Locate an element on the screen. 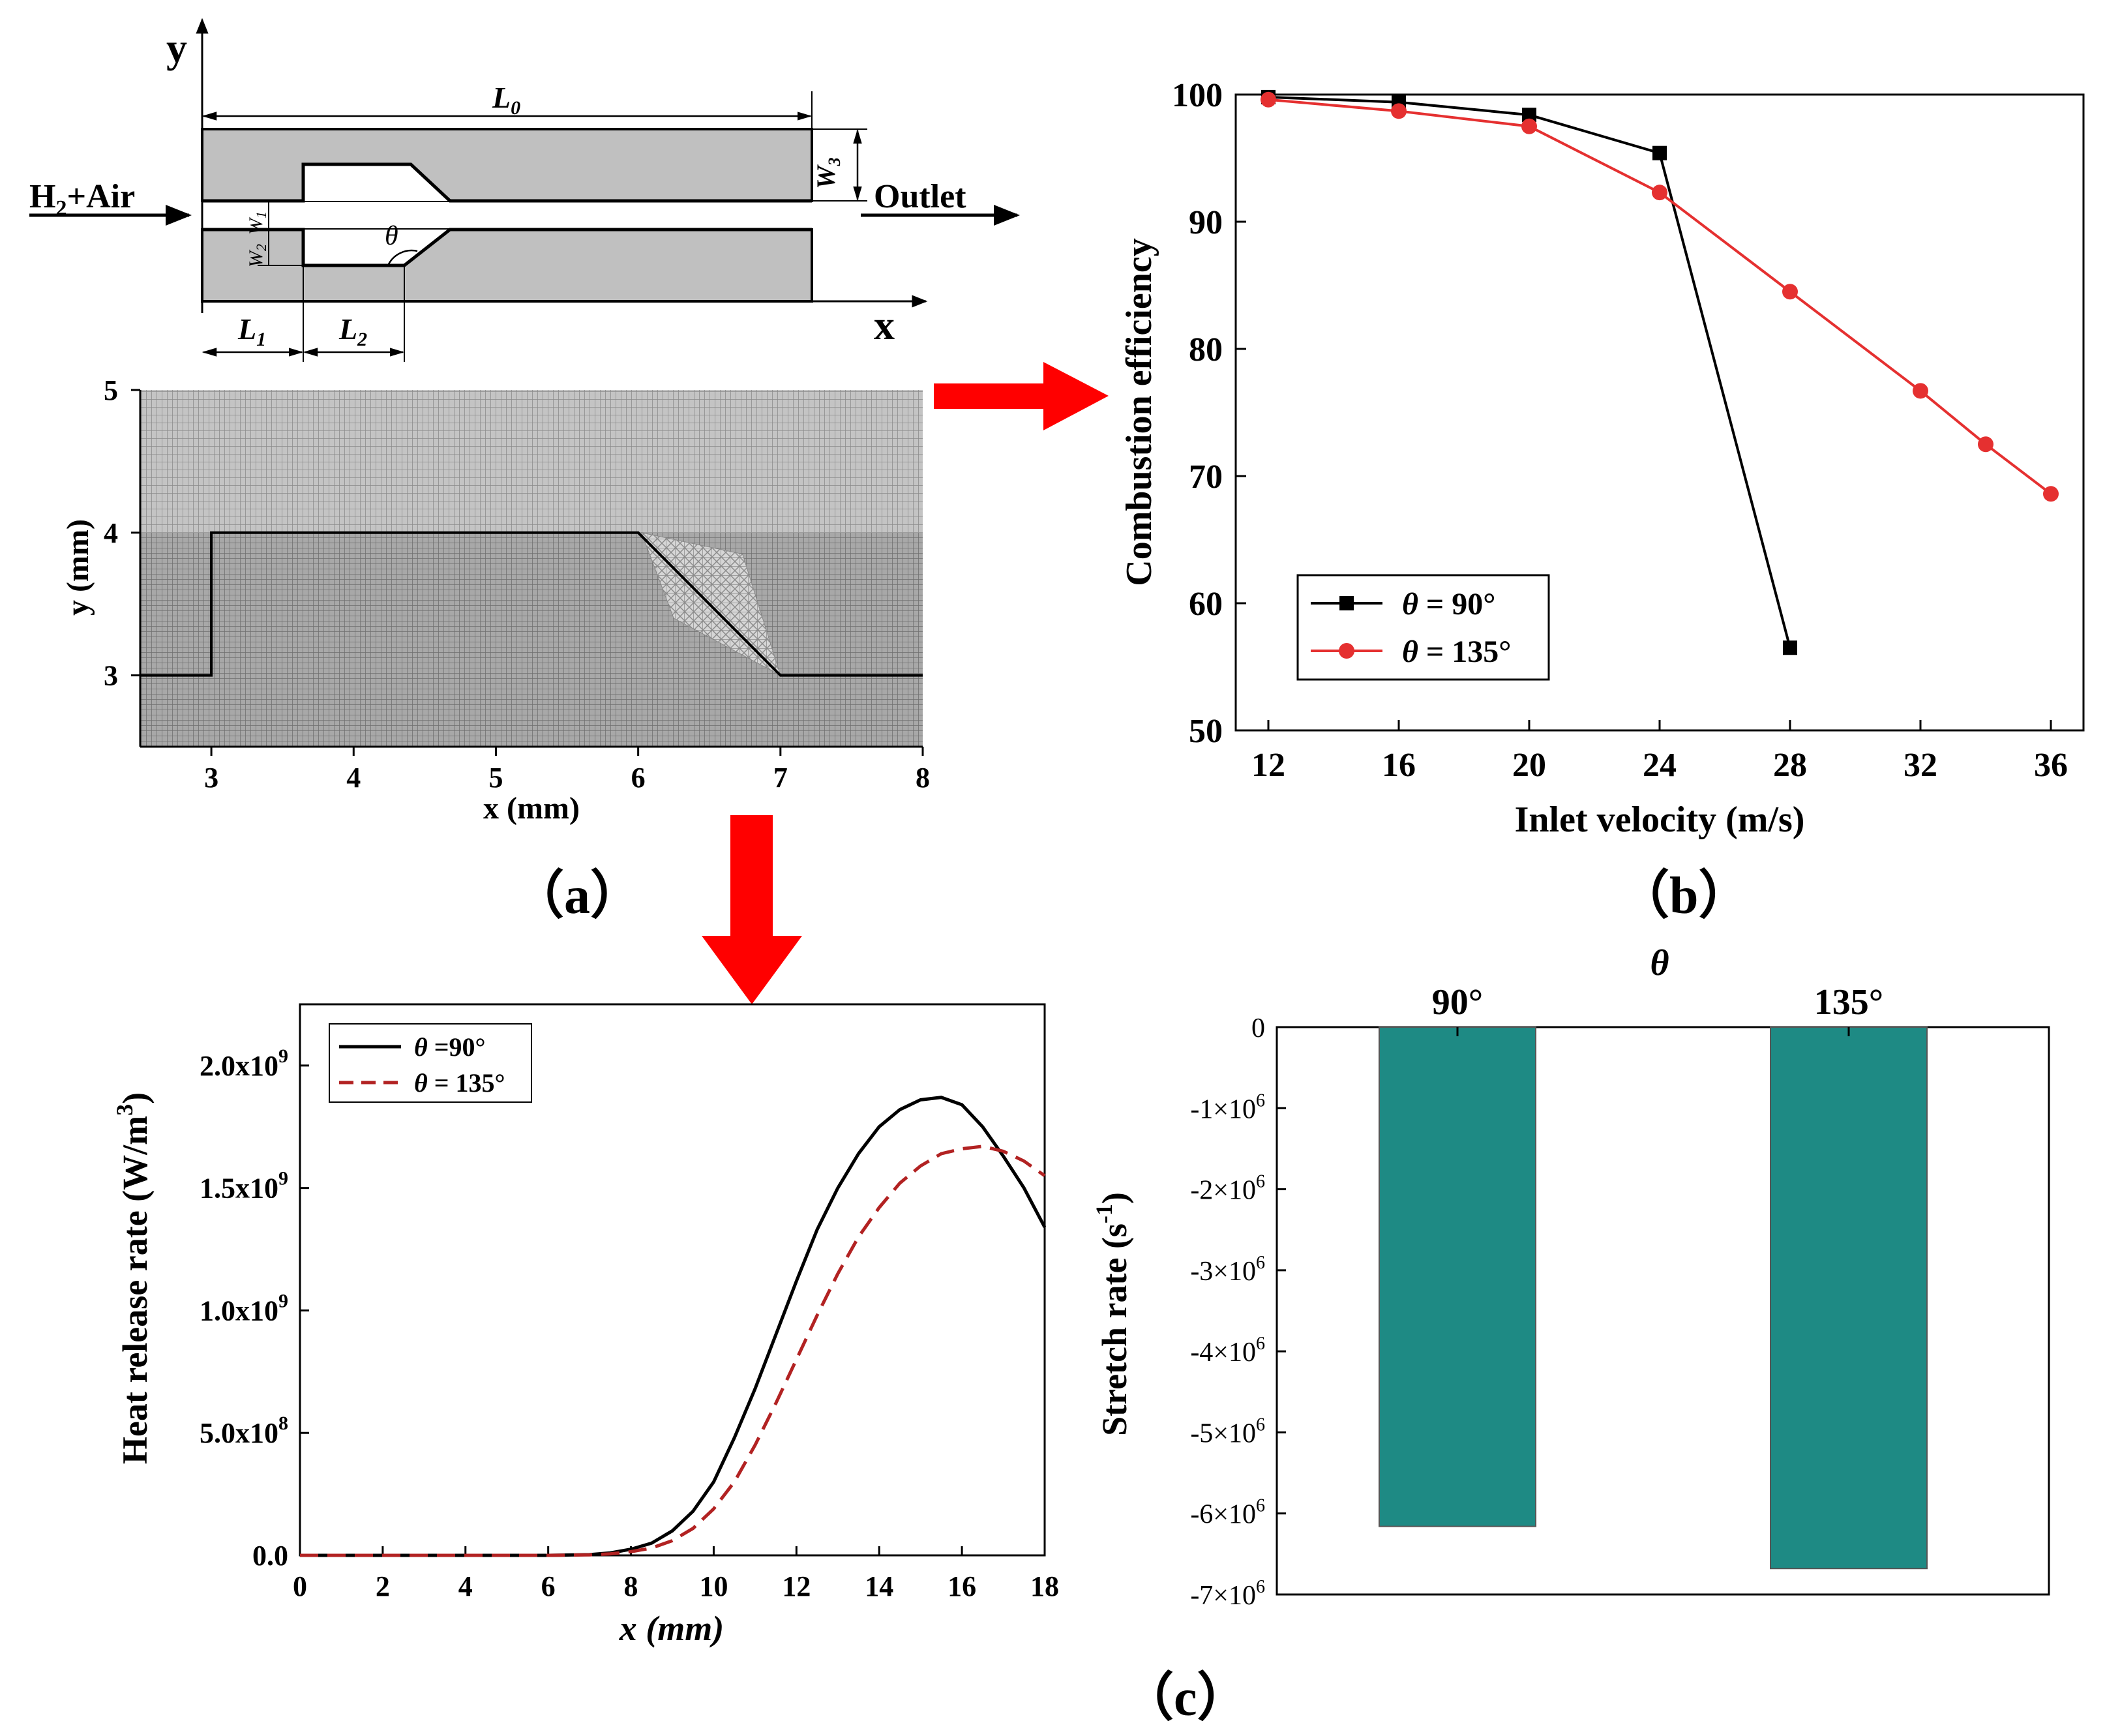  mesh-y-tick-label: 5 is located at coordinates (111, 390).